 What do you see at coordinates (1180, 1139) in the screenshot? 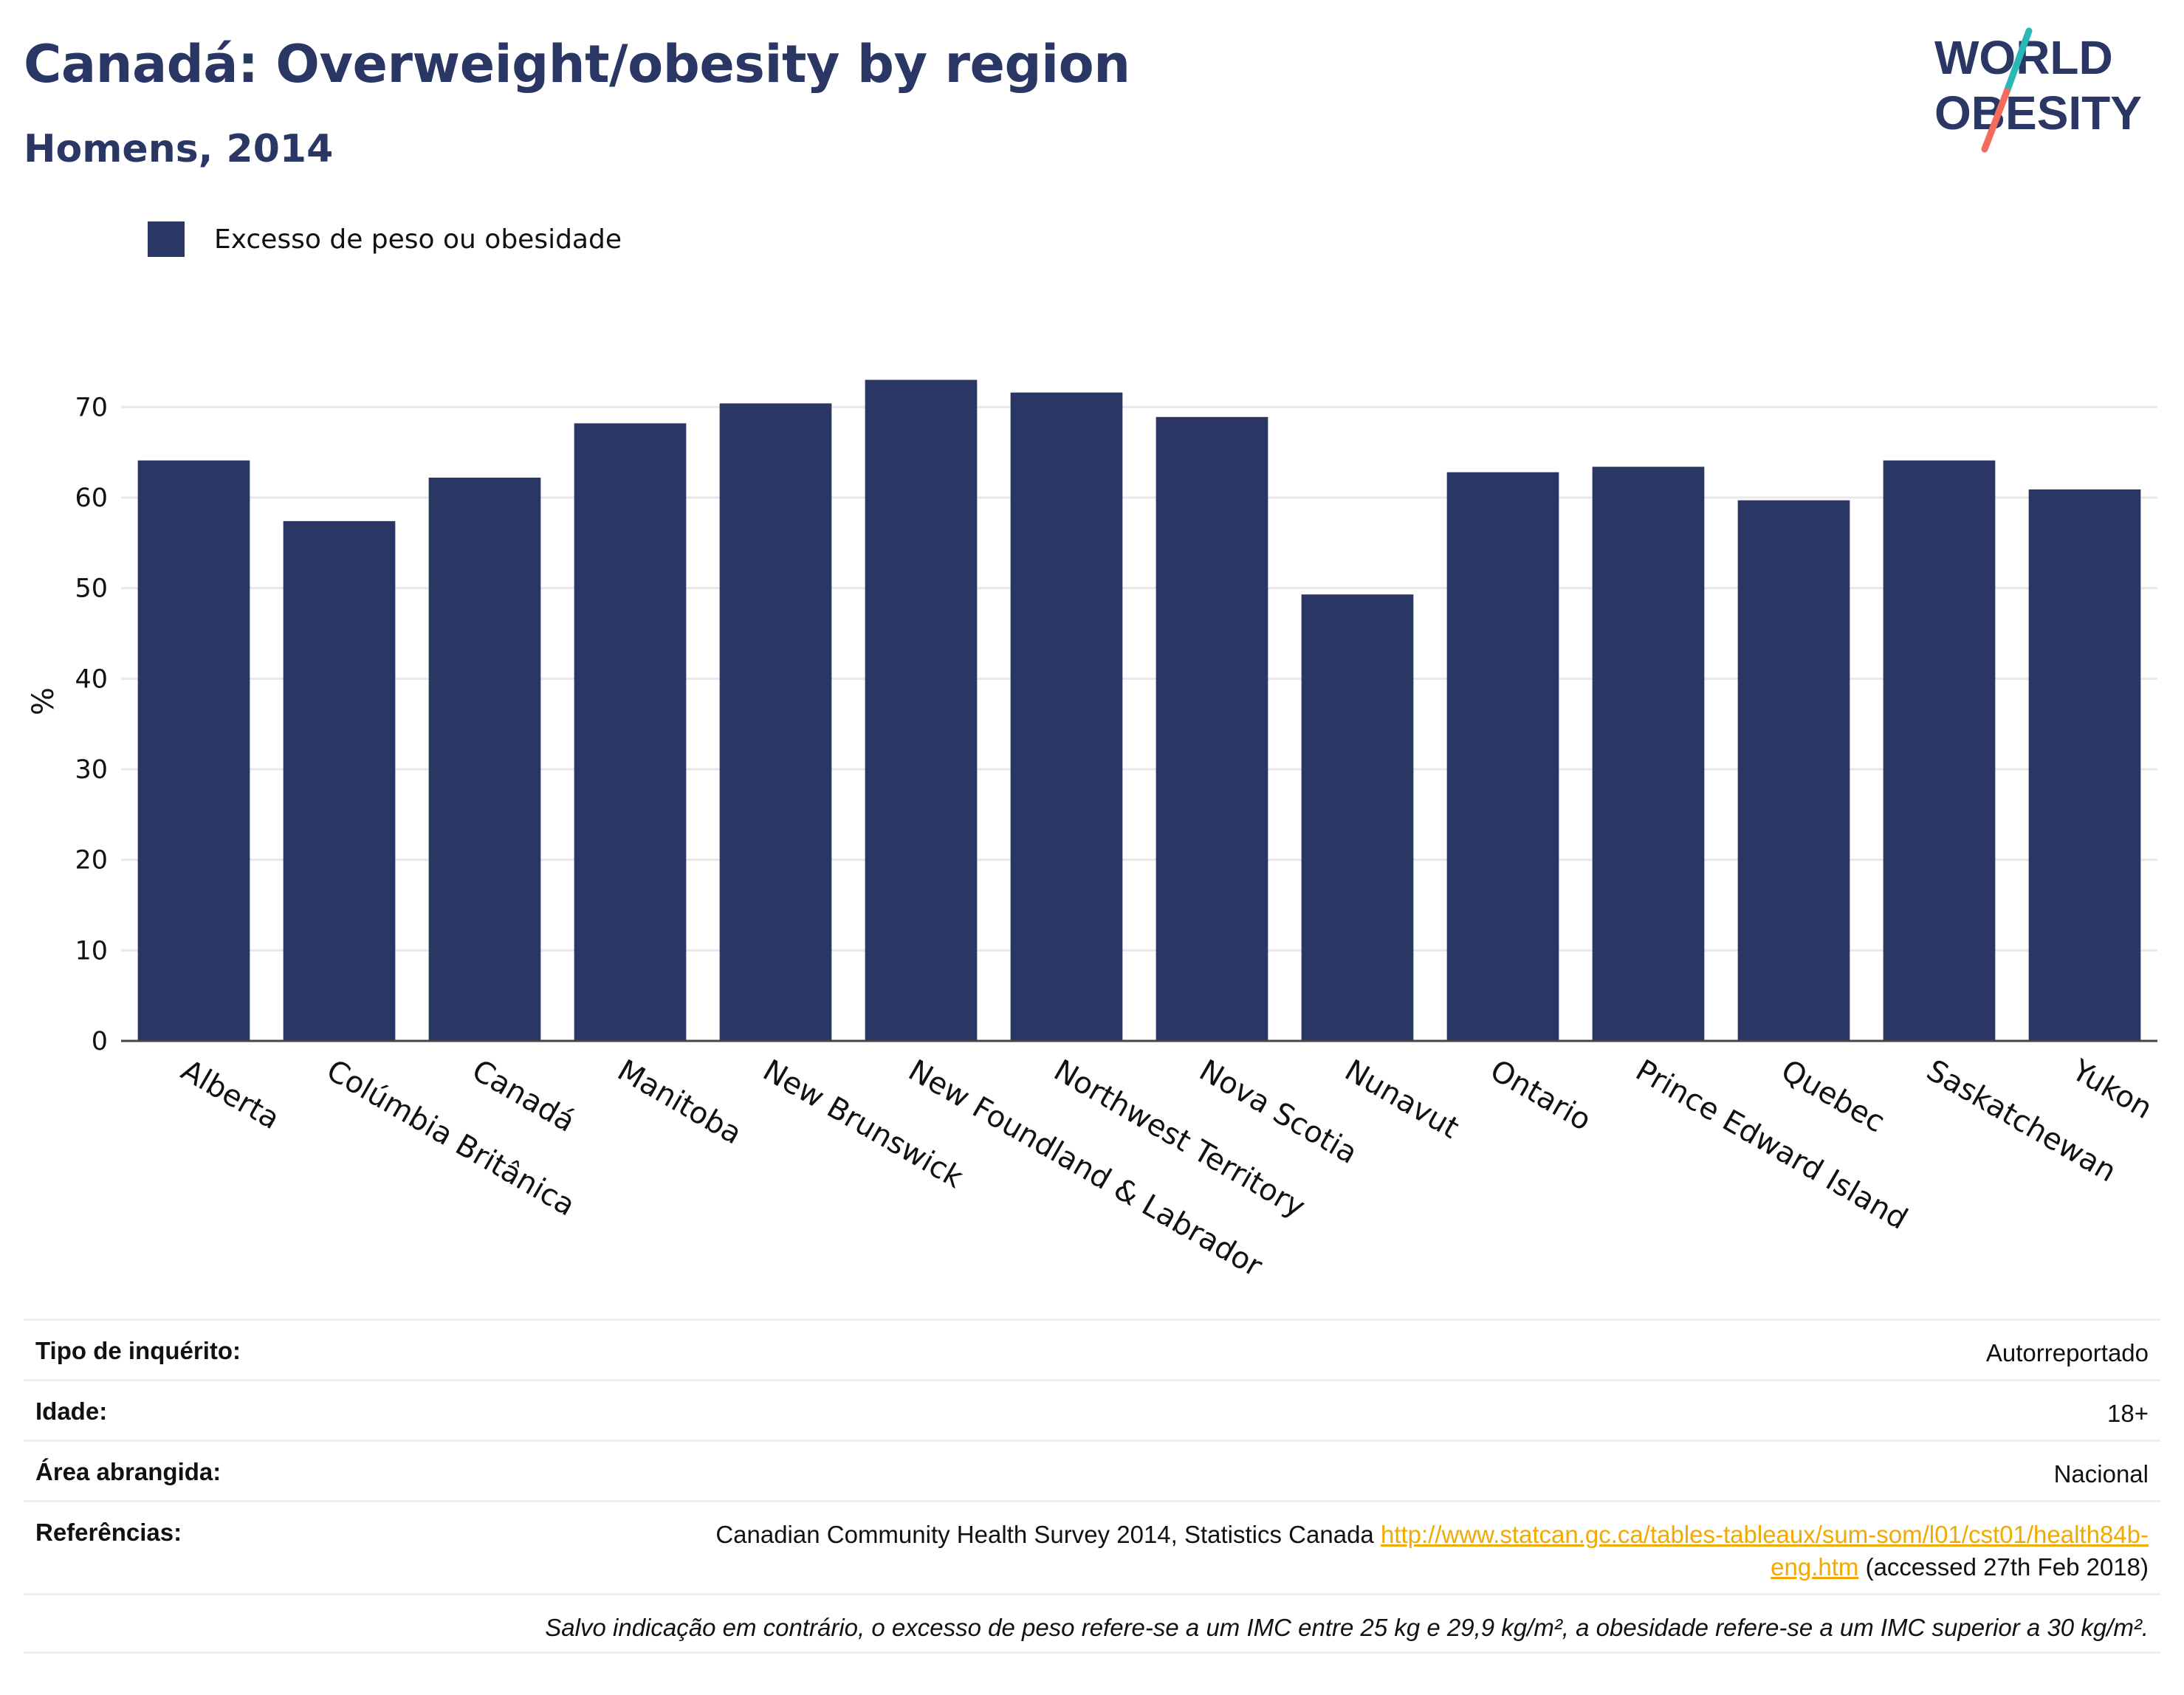
I see `x-tick-label: Northwest Territory` at bounding box center [1180, 1139].